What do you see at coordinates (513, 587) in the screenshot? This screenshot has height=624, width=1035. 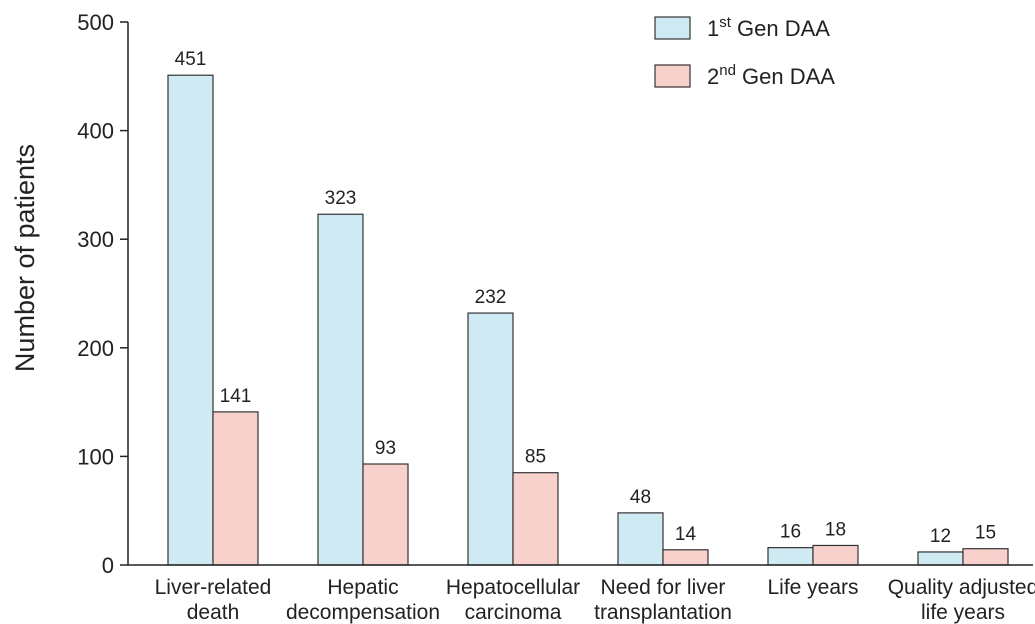 I see `category-label: Hepatocellular` at bounding box center [513, 587].